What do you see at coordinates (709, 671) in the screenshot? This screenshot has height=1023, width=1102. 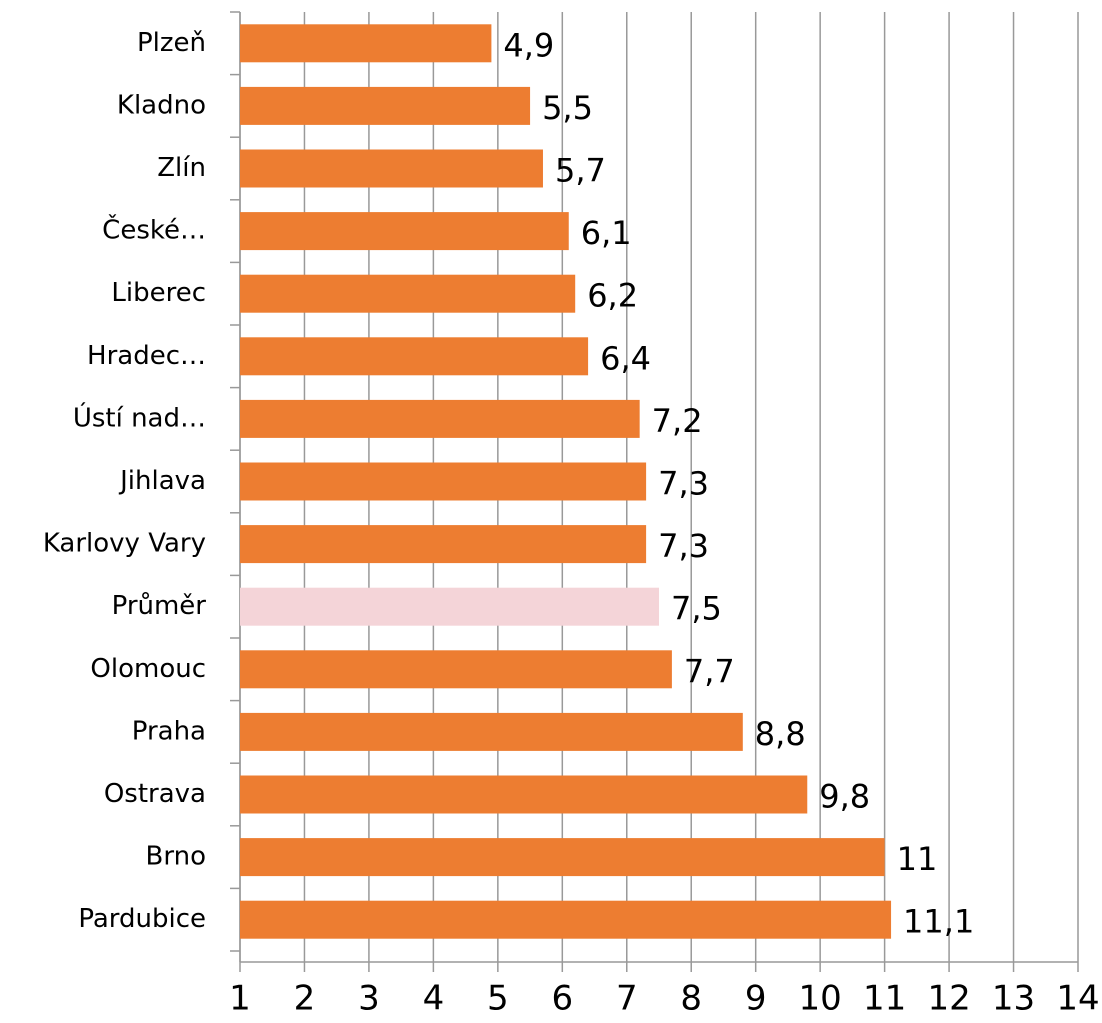 I see `value-label: 7,7` at bounding box center [709, 671].